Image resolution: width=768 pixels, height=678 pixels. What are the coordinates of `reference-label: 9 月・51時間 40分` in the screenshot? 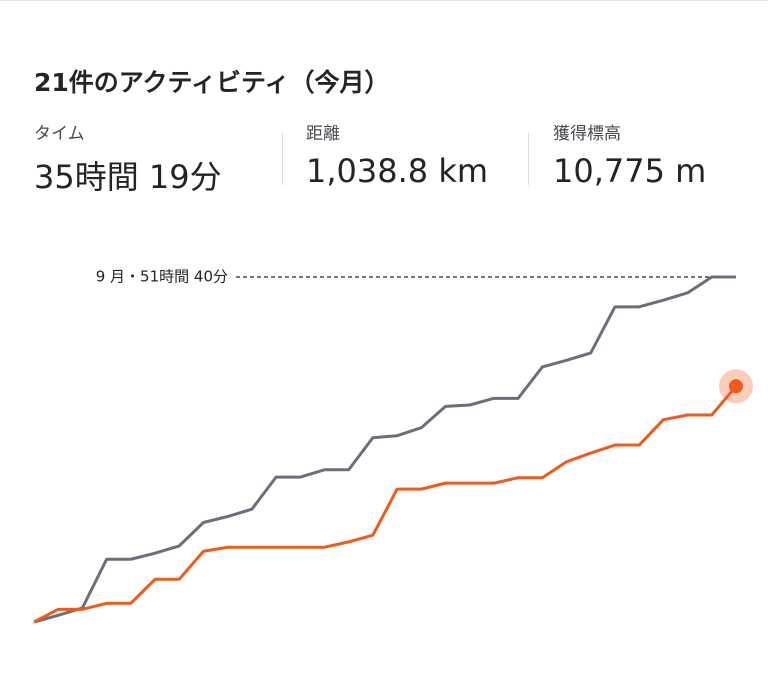 It's located at (162, 277).